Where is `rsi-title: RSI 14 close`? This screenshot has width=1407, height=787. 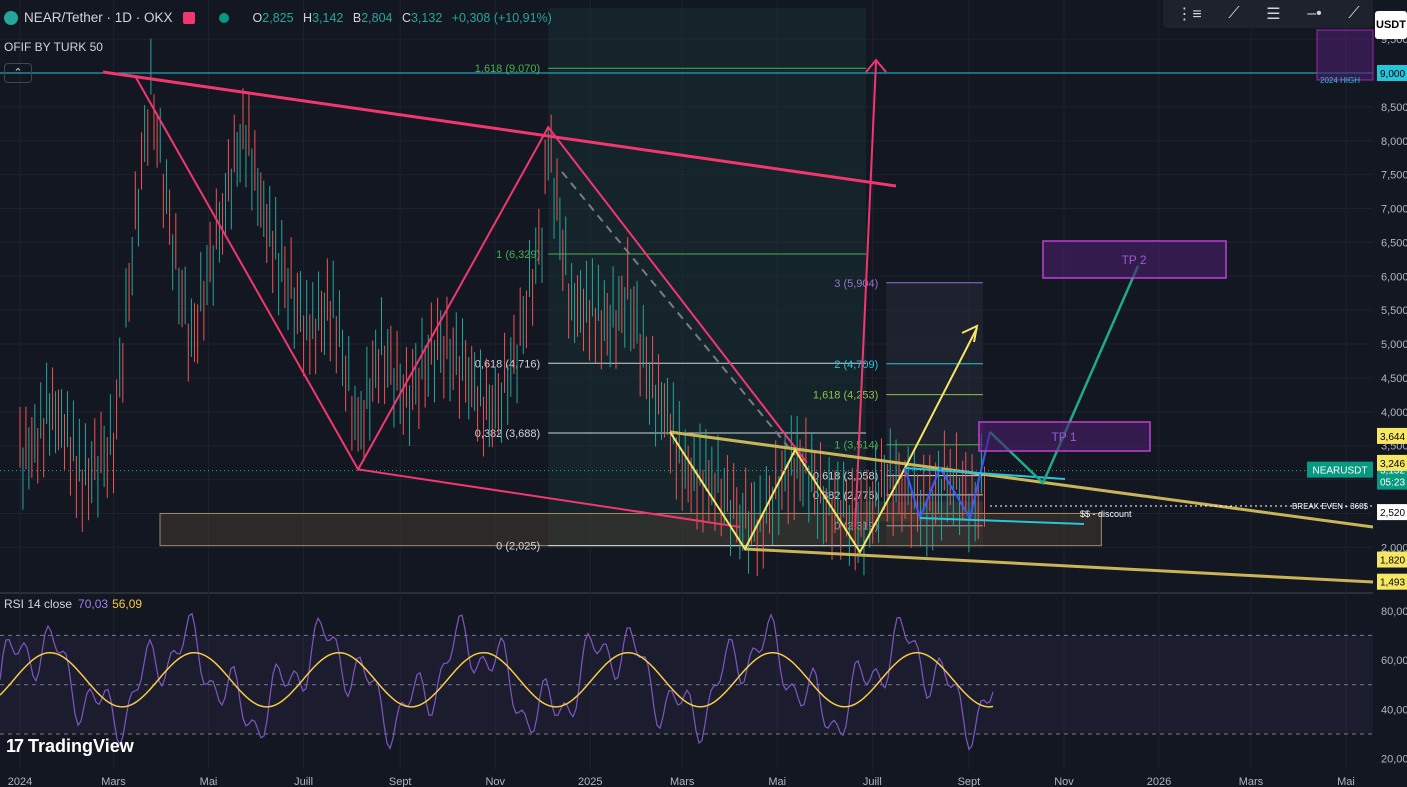 rsi-title: RSI 14 close is located at coordinates (38, 604).